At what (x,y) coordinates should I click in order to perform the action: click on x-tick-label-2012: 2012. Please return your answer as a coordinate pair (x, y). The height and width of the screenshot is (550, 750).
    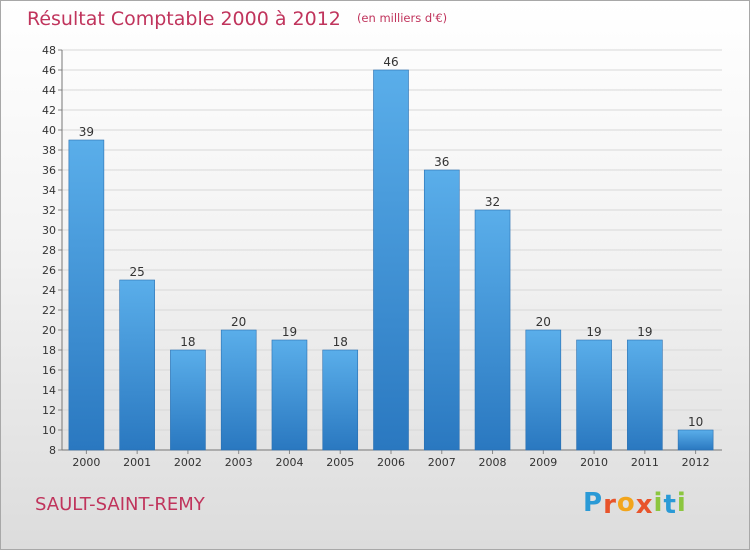
    Looking at the image, I should click on (696, 462).